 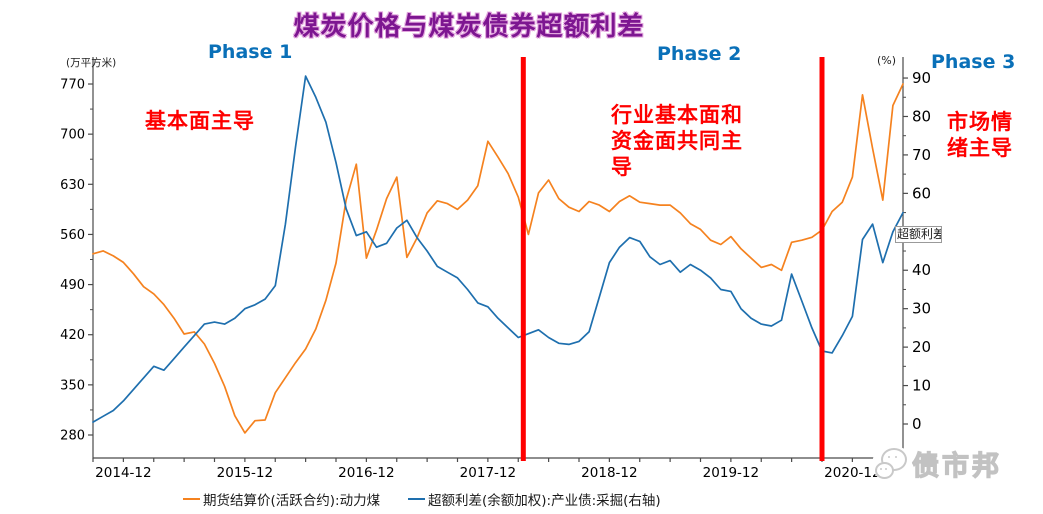 I want to click on right-tick-label: 90, so click(x=921, y=78).